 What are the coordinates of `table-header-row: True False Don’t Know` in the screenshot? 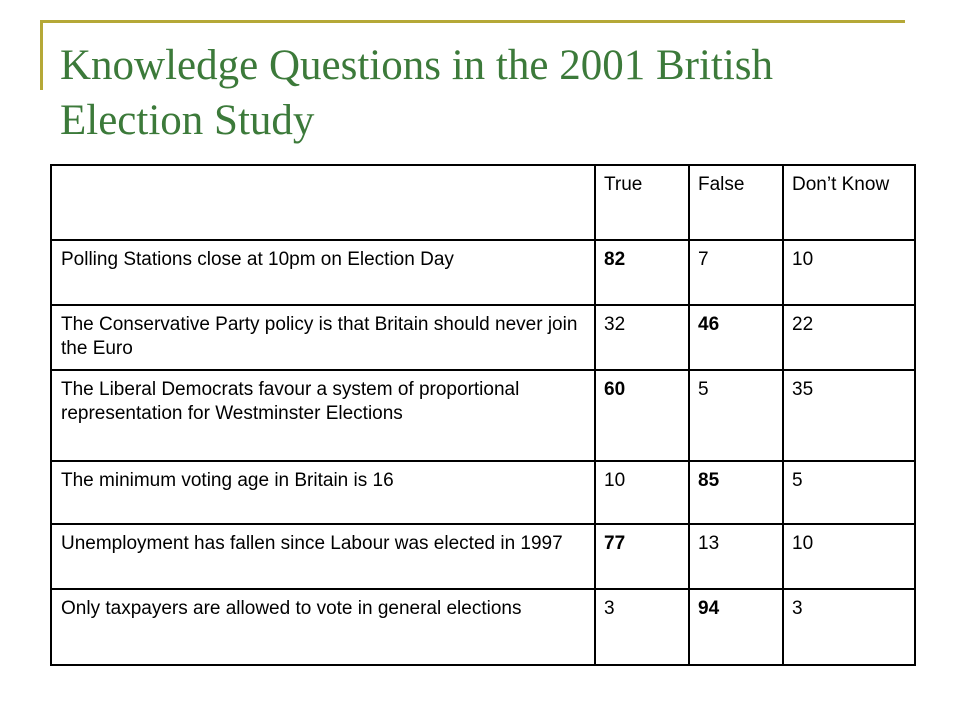 It's located at (483, 202).